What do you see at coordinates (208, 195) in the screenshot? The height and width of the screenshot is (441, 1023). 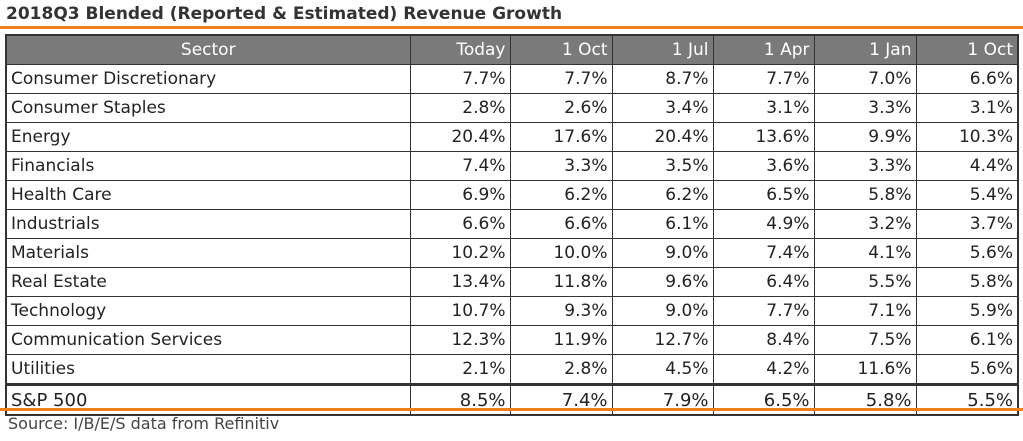 I see `sector-cell: Health Care` at bounding box center [208, 195].